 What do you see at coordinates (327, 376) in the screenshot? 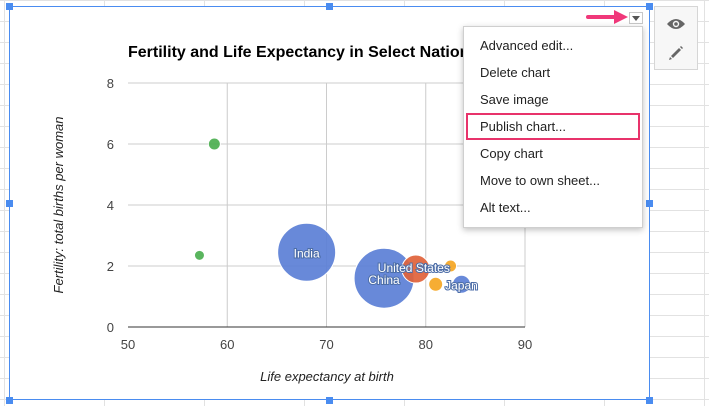
I see `x-axis-label: Life expectancy at birth` at bounding box center [327, 376].